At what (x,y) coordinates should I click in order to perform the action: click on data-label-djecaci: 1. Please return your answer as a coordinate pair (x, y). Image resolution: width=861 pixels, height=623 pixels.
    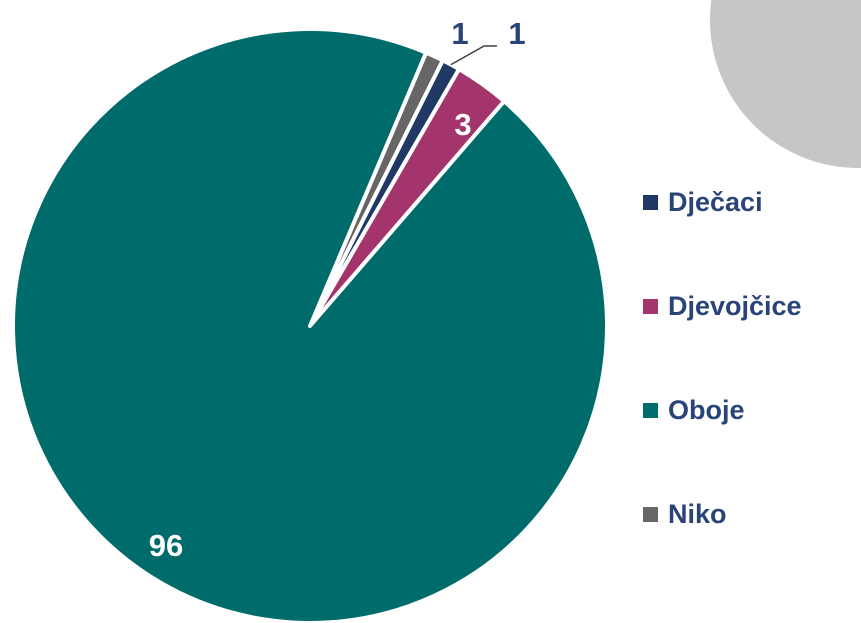
    Looking at the image, I should click on (516, 33).